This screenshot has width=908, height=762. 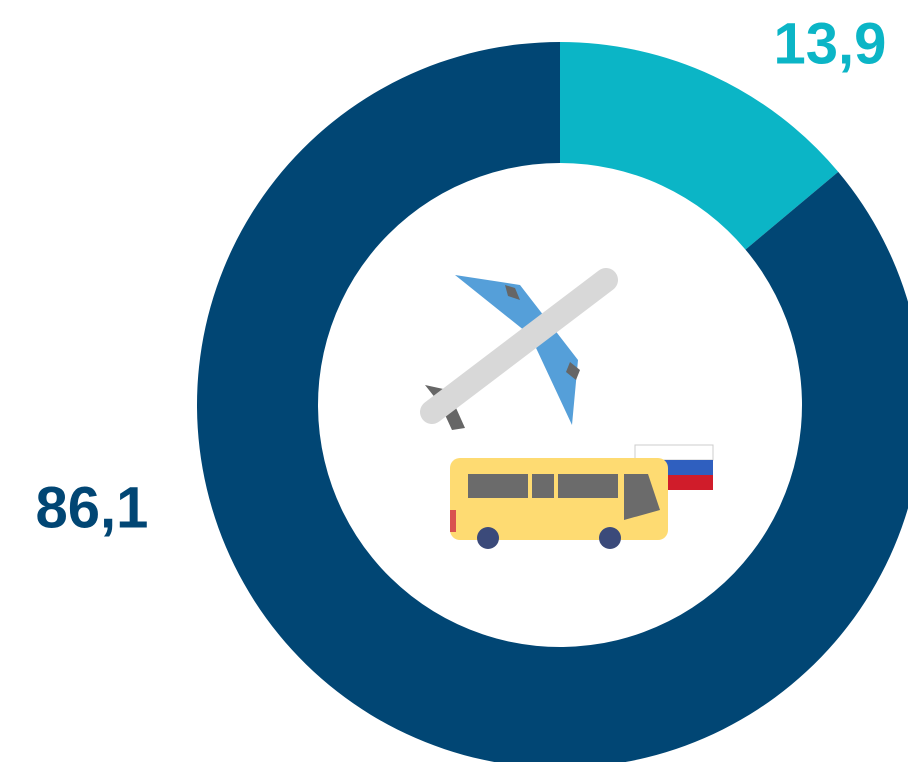 What do you see at coordinates (559, 503) in the screenshot?
I see `bus-icon` at bounding box center [559, 503].